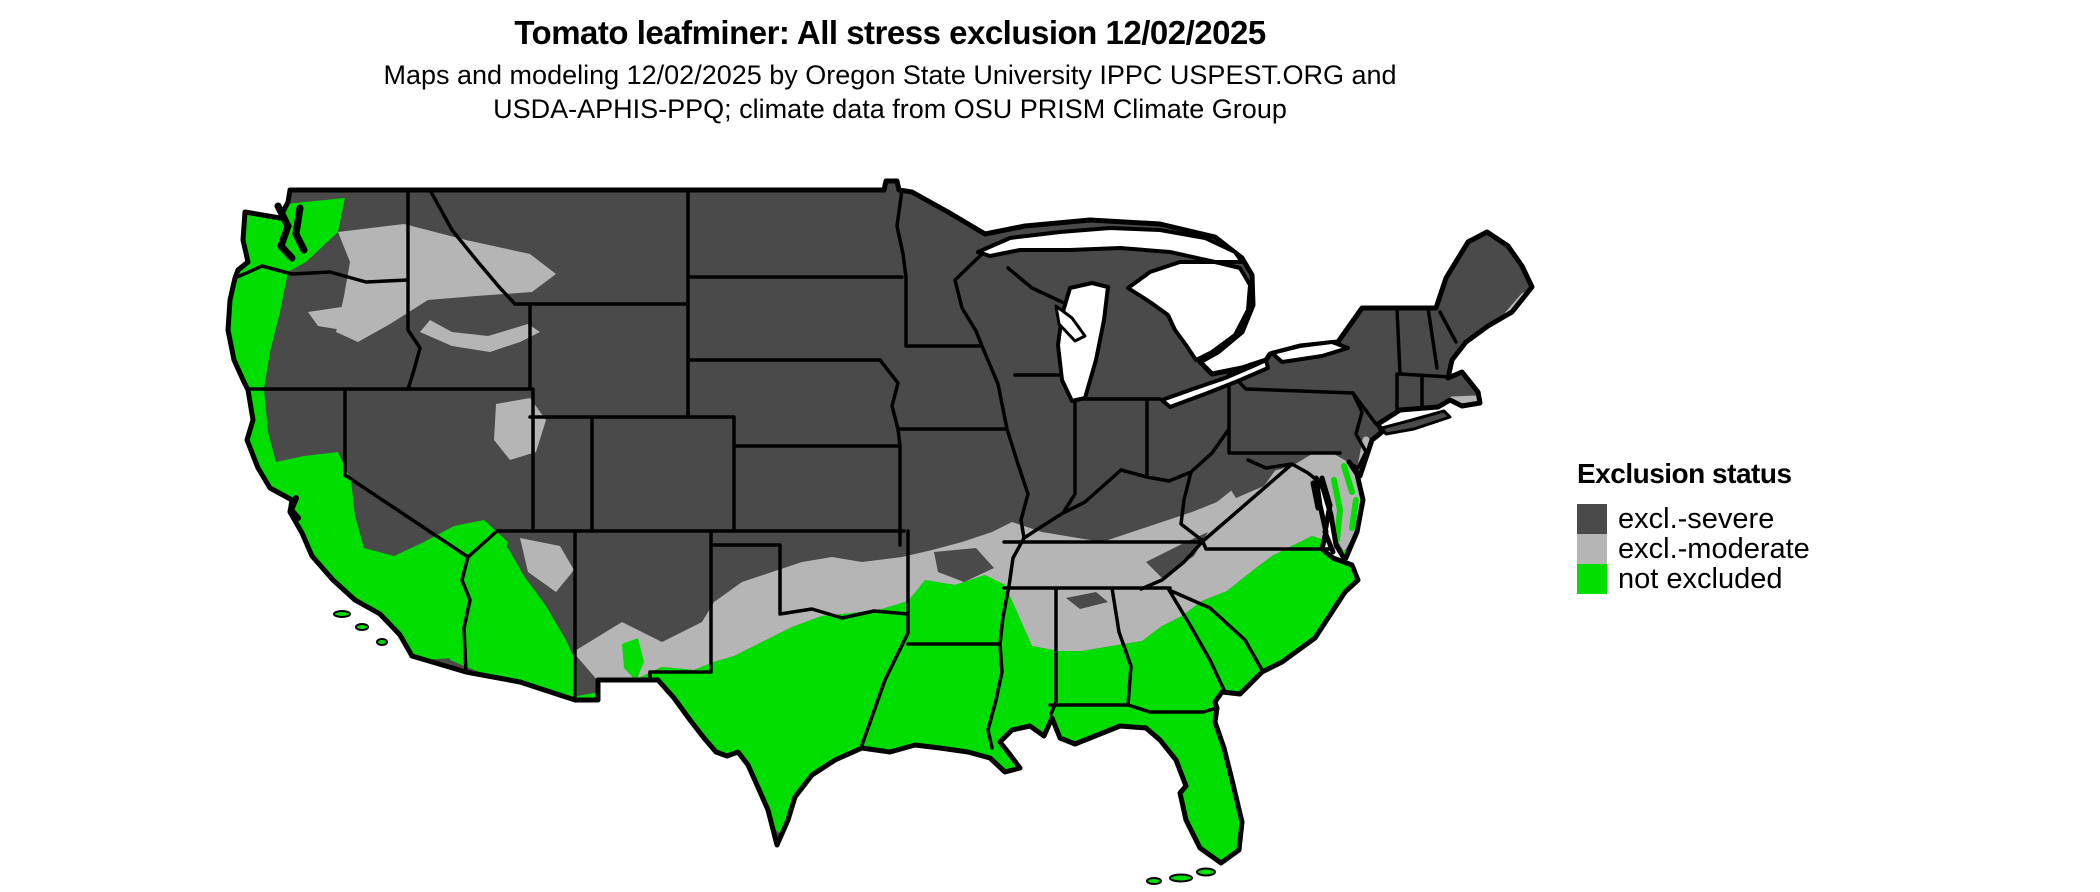 This screenshot has height=892, width=2100. I want to click on legend-row-excl-moderate: excl.-moderate, so click(1693, 549).